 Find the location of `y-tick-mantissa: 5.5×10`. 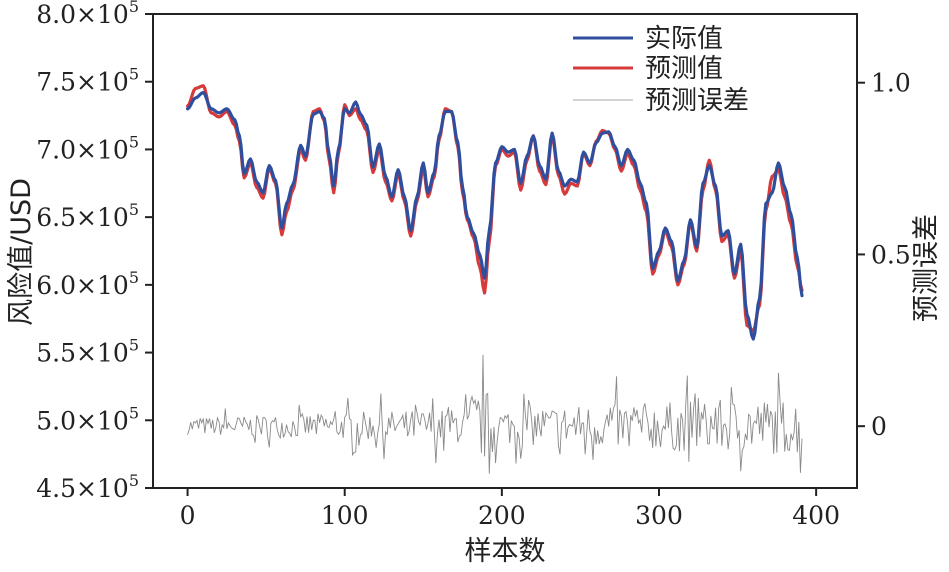

y-tick-mantissa: 5.5×10 is located at coordinates (82, 353).